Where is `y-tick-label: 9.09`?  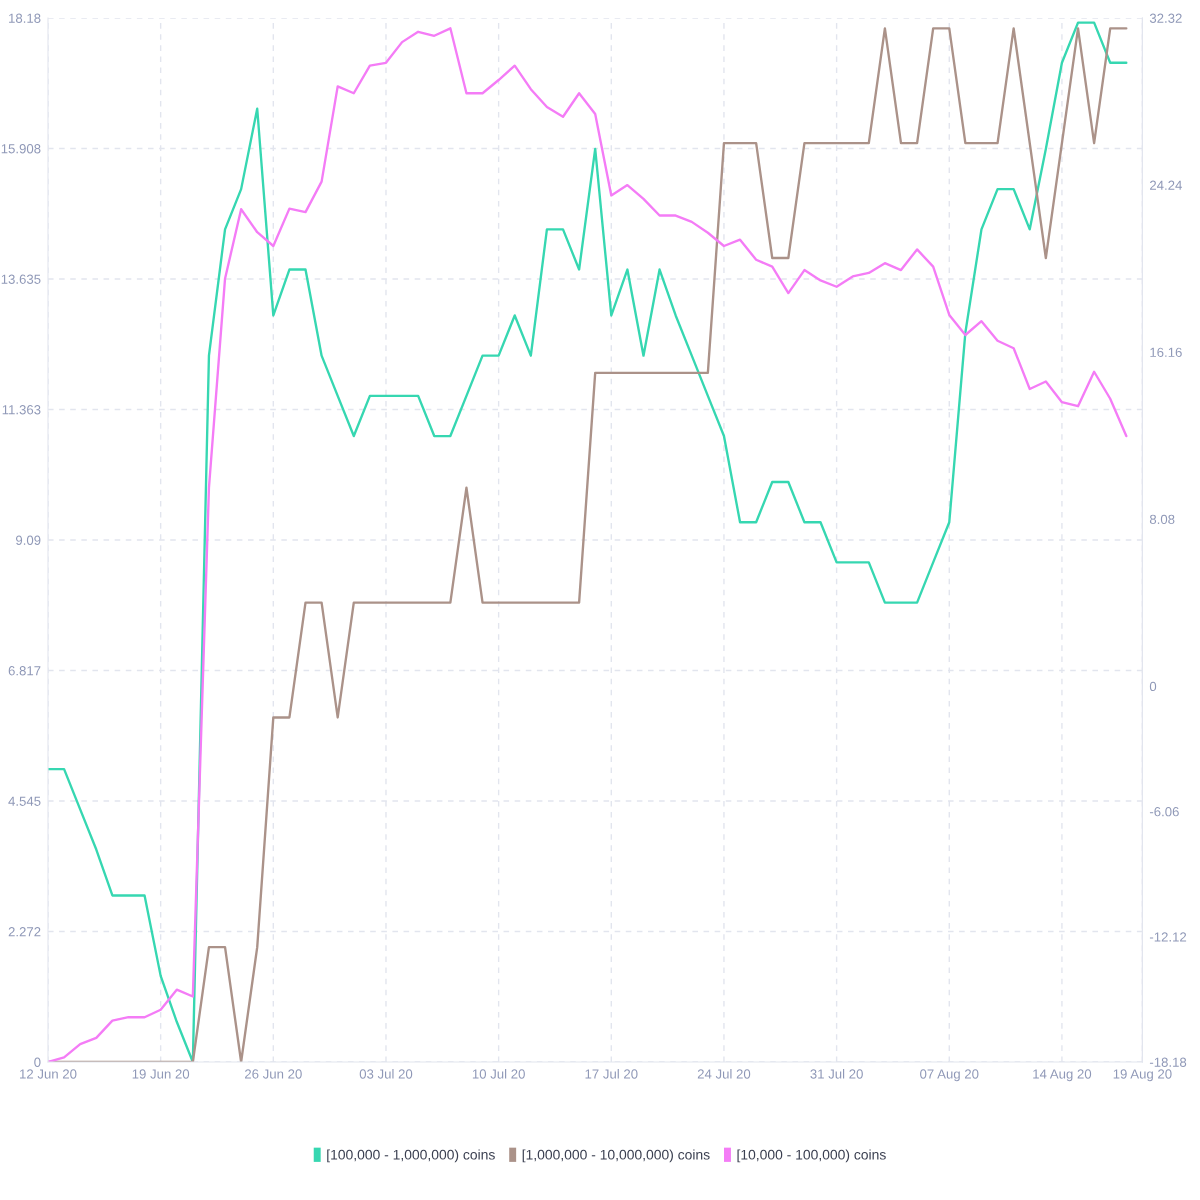
y-tick-label: 9.09 is located at coordinates (28, 540).